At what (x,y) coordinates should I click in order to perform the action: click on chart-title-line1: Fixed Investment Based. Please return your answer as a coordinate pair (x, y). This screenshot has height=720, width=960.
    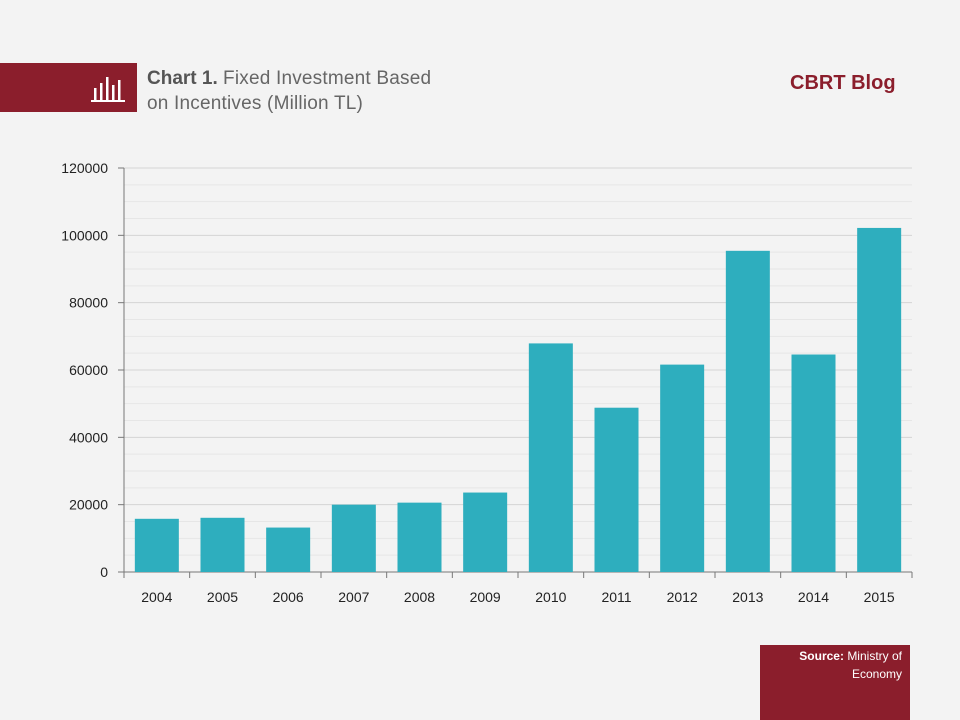
    Looking at the image, I should click on (327, 78).